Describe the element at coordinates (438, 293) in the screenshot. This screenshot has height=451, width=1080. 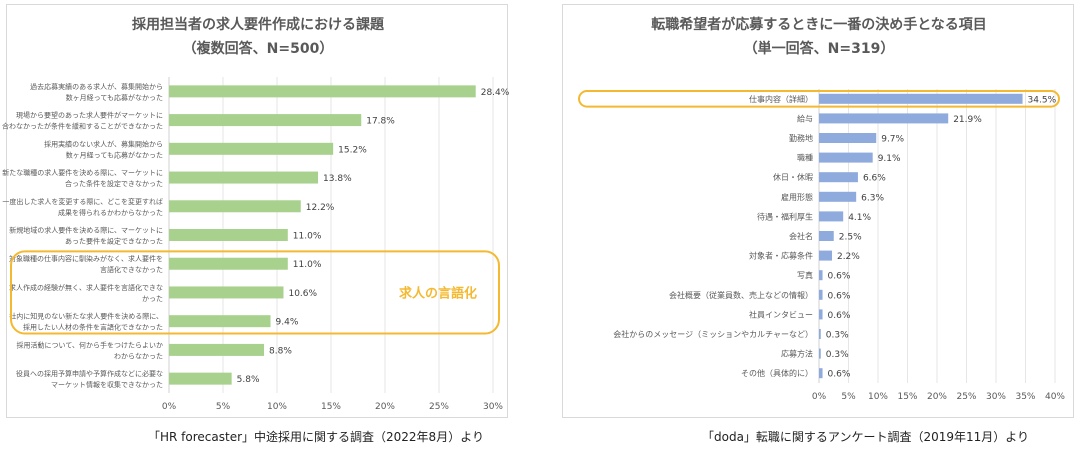
I see `left_chart-highlight-label: 求人の言語化` at that location.